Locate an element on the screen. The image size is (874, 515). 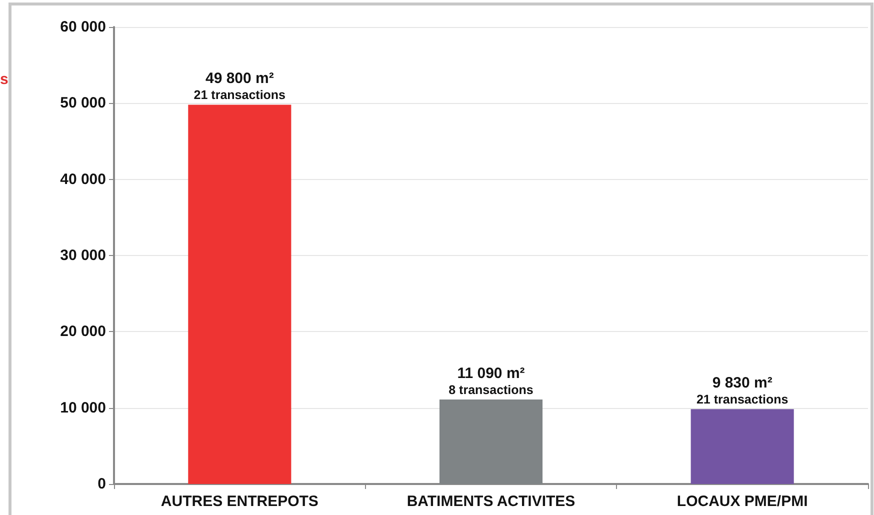
x-tick-label: LOCAUX PME/PMI is located at coordinates (742, 501).